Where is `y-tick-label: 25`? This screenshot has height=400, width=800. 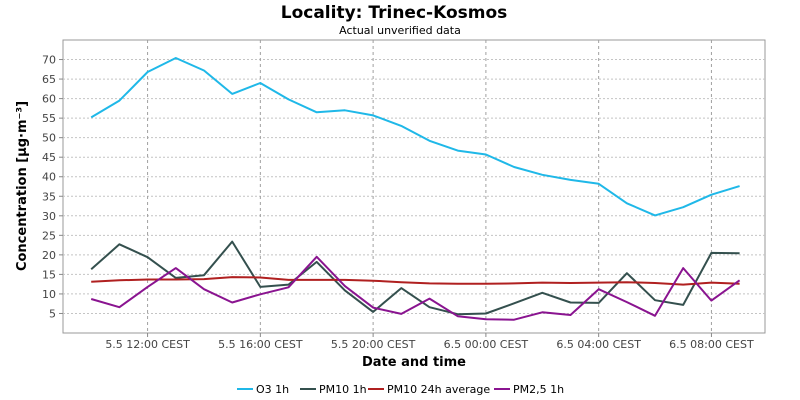
y-tick-label: 25 is located at coordinates (49, 235).